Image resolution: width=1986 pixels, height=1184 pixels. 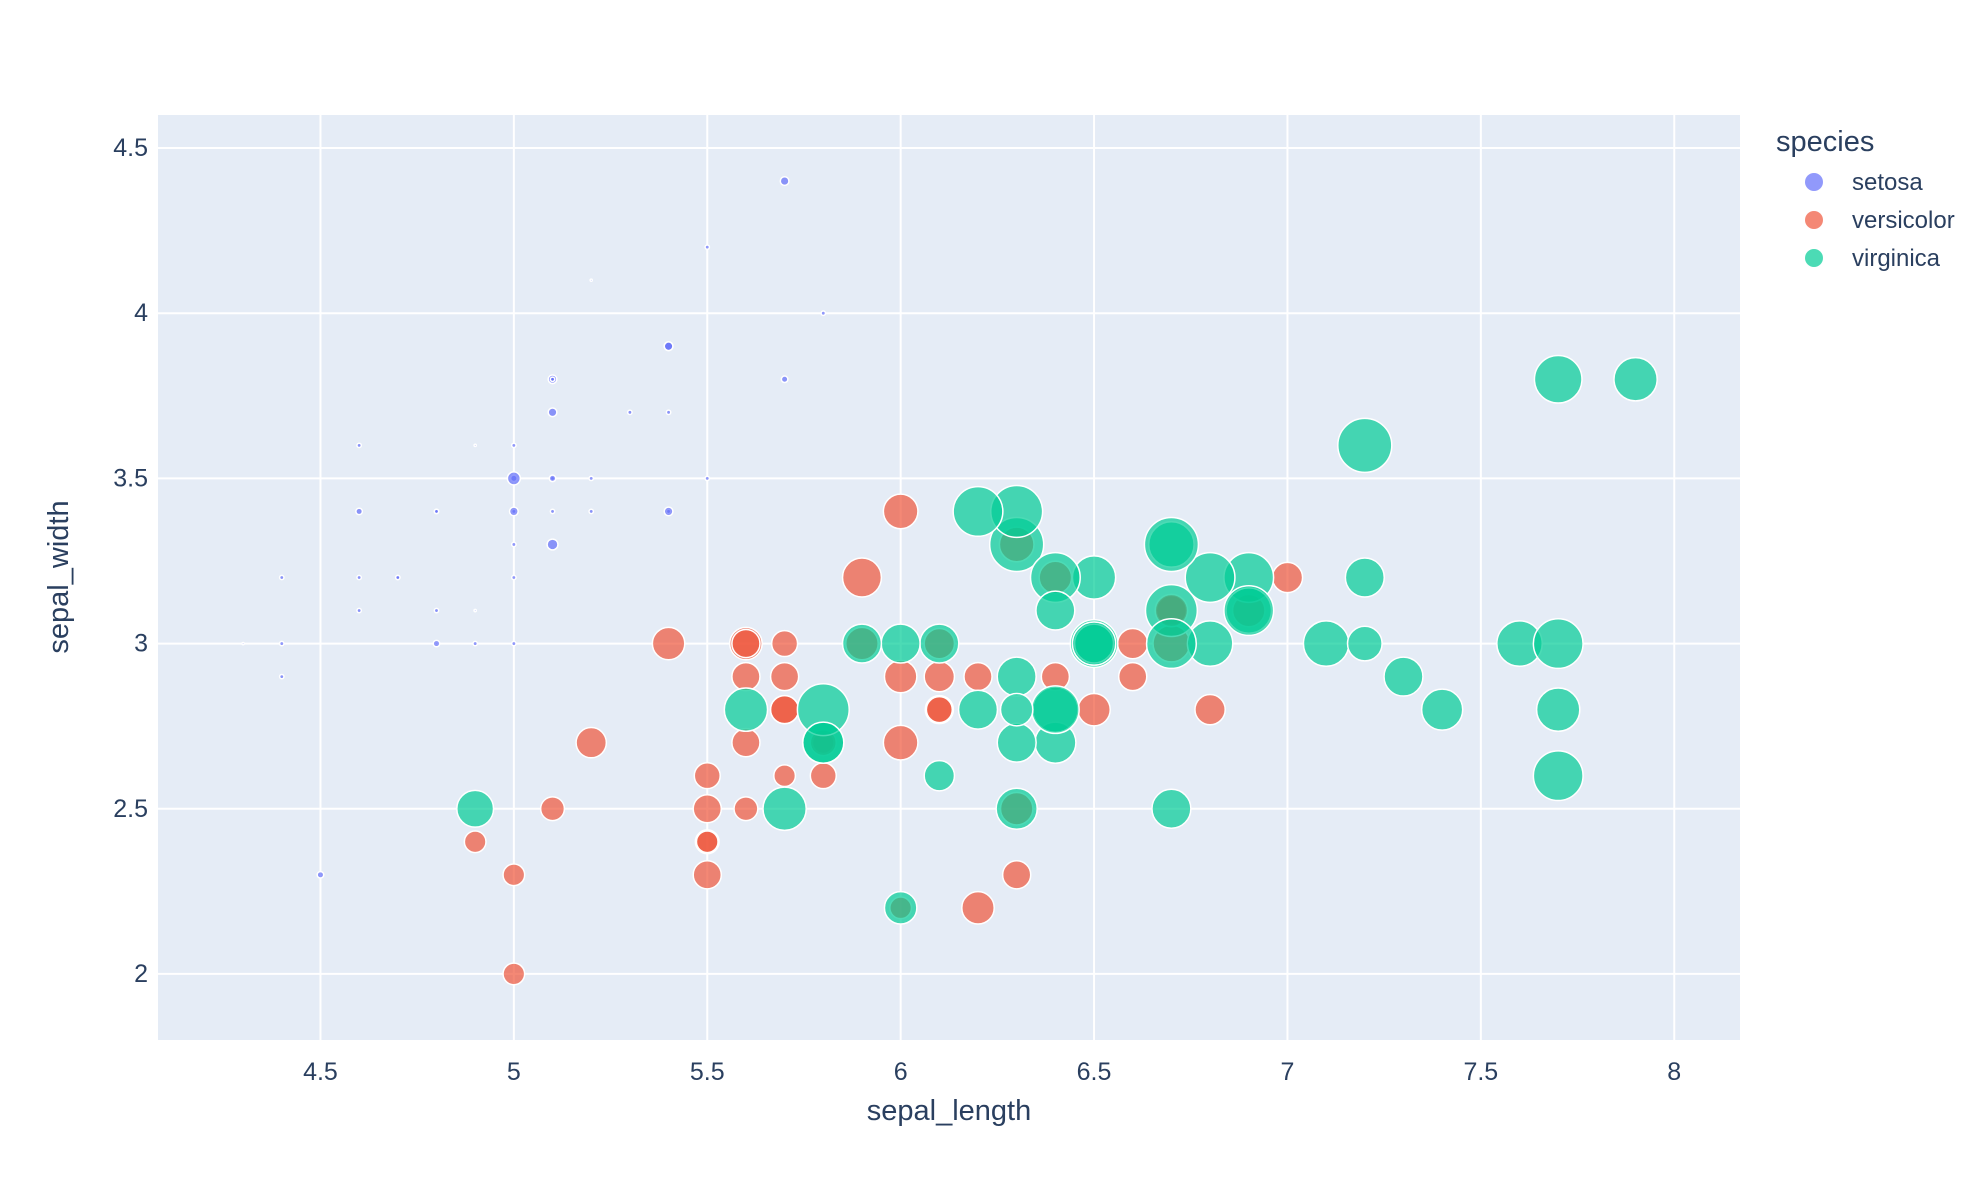 What do you see at coordinates (1903, 220) in the screenshot?
I see `legend-label: versicolor` at bounding box center [1903, 220].